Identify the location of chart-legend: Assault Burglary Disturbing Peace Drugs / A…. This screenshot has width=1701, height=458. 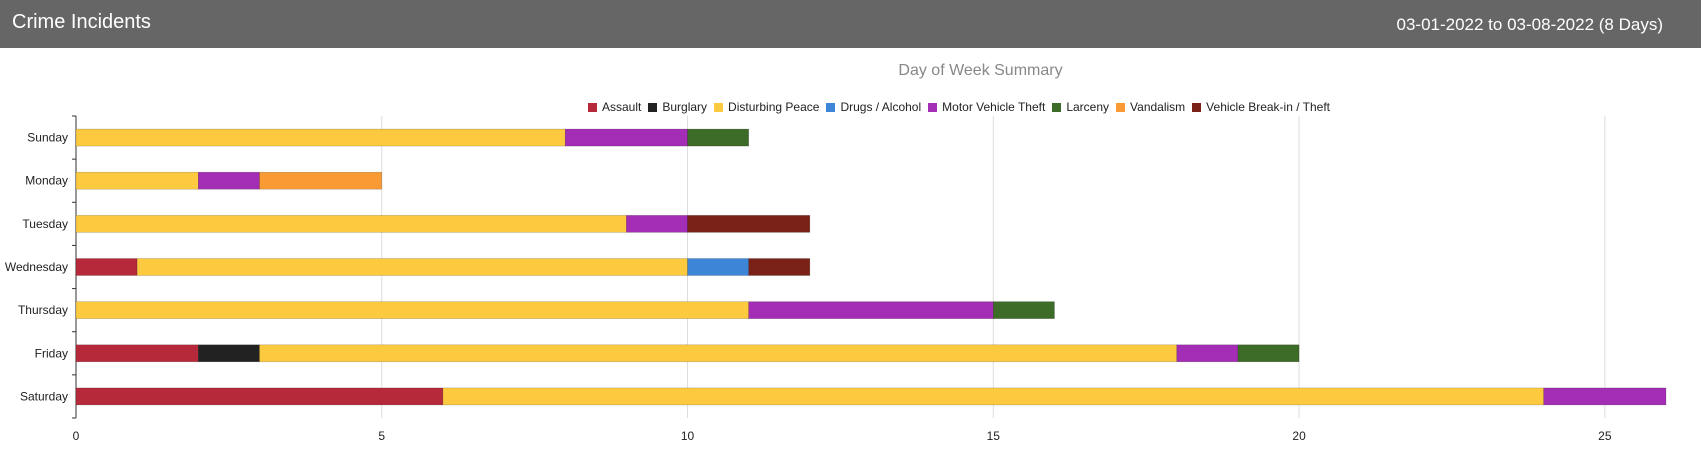
(962, 107).